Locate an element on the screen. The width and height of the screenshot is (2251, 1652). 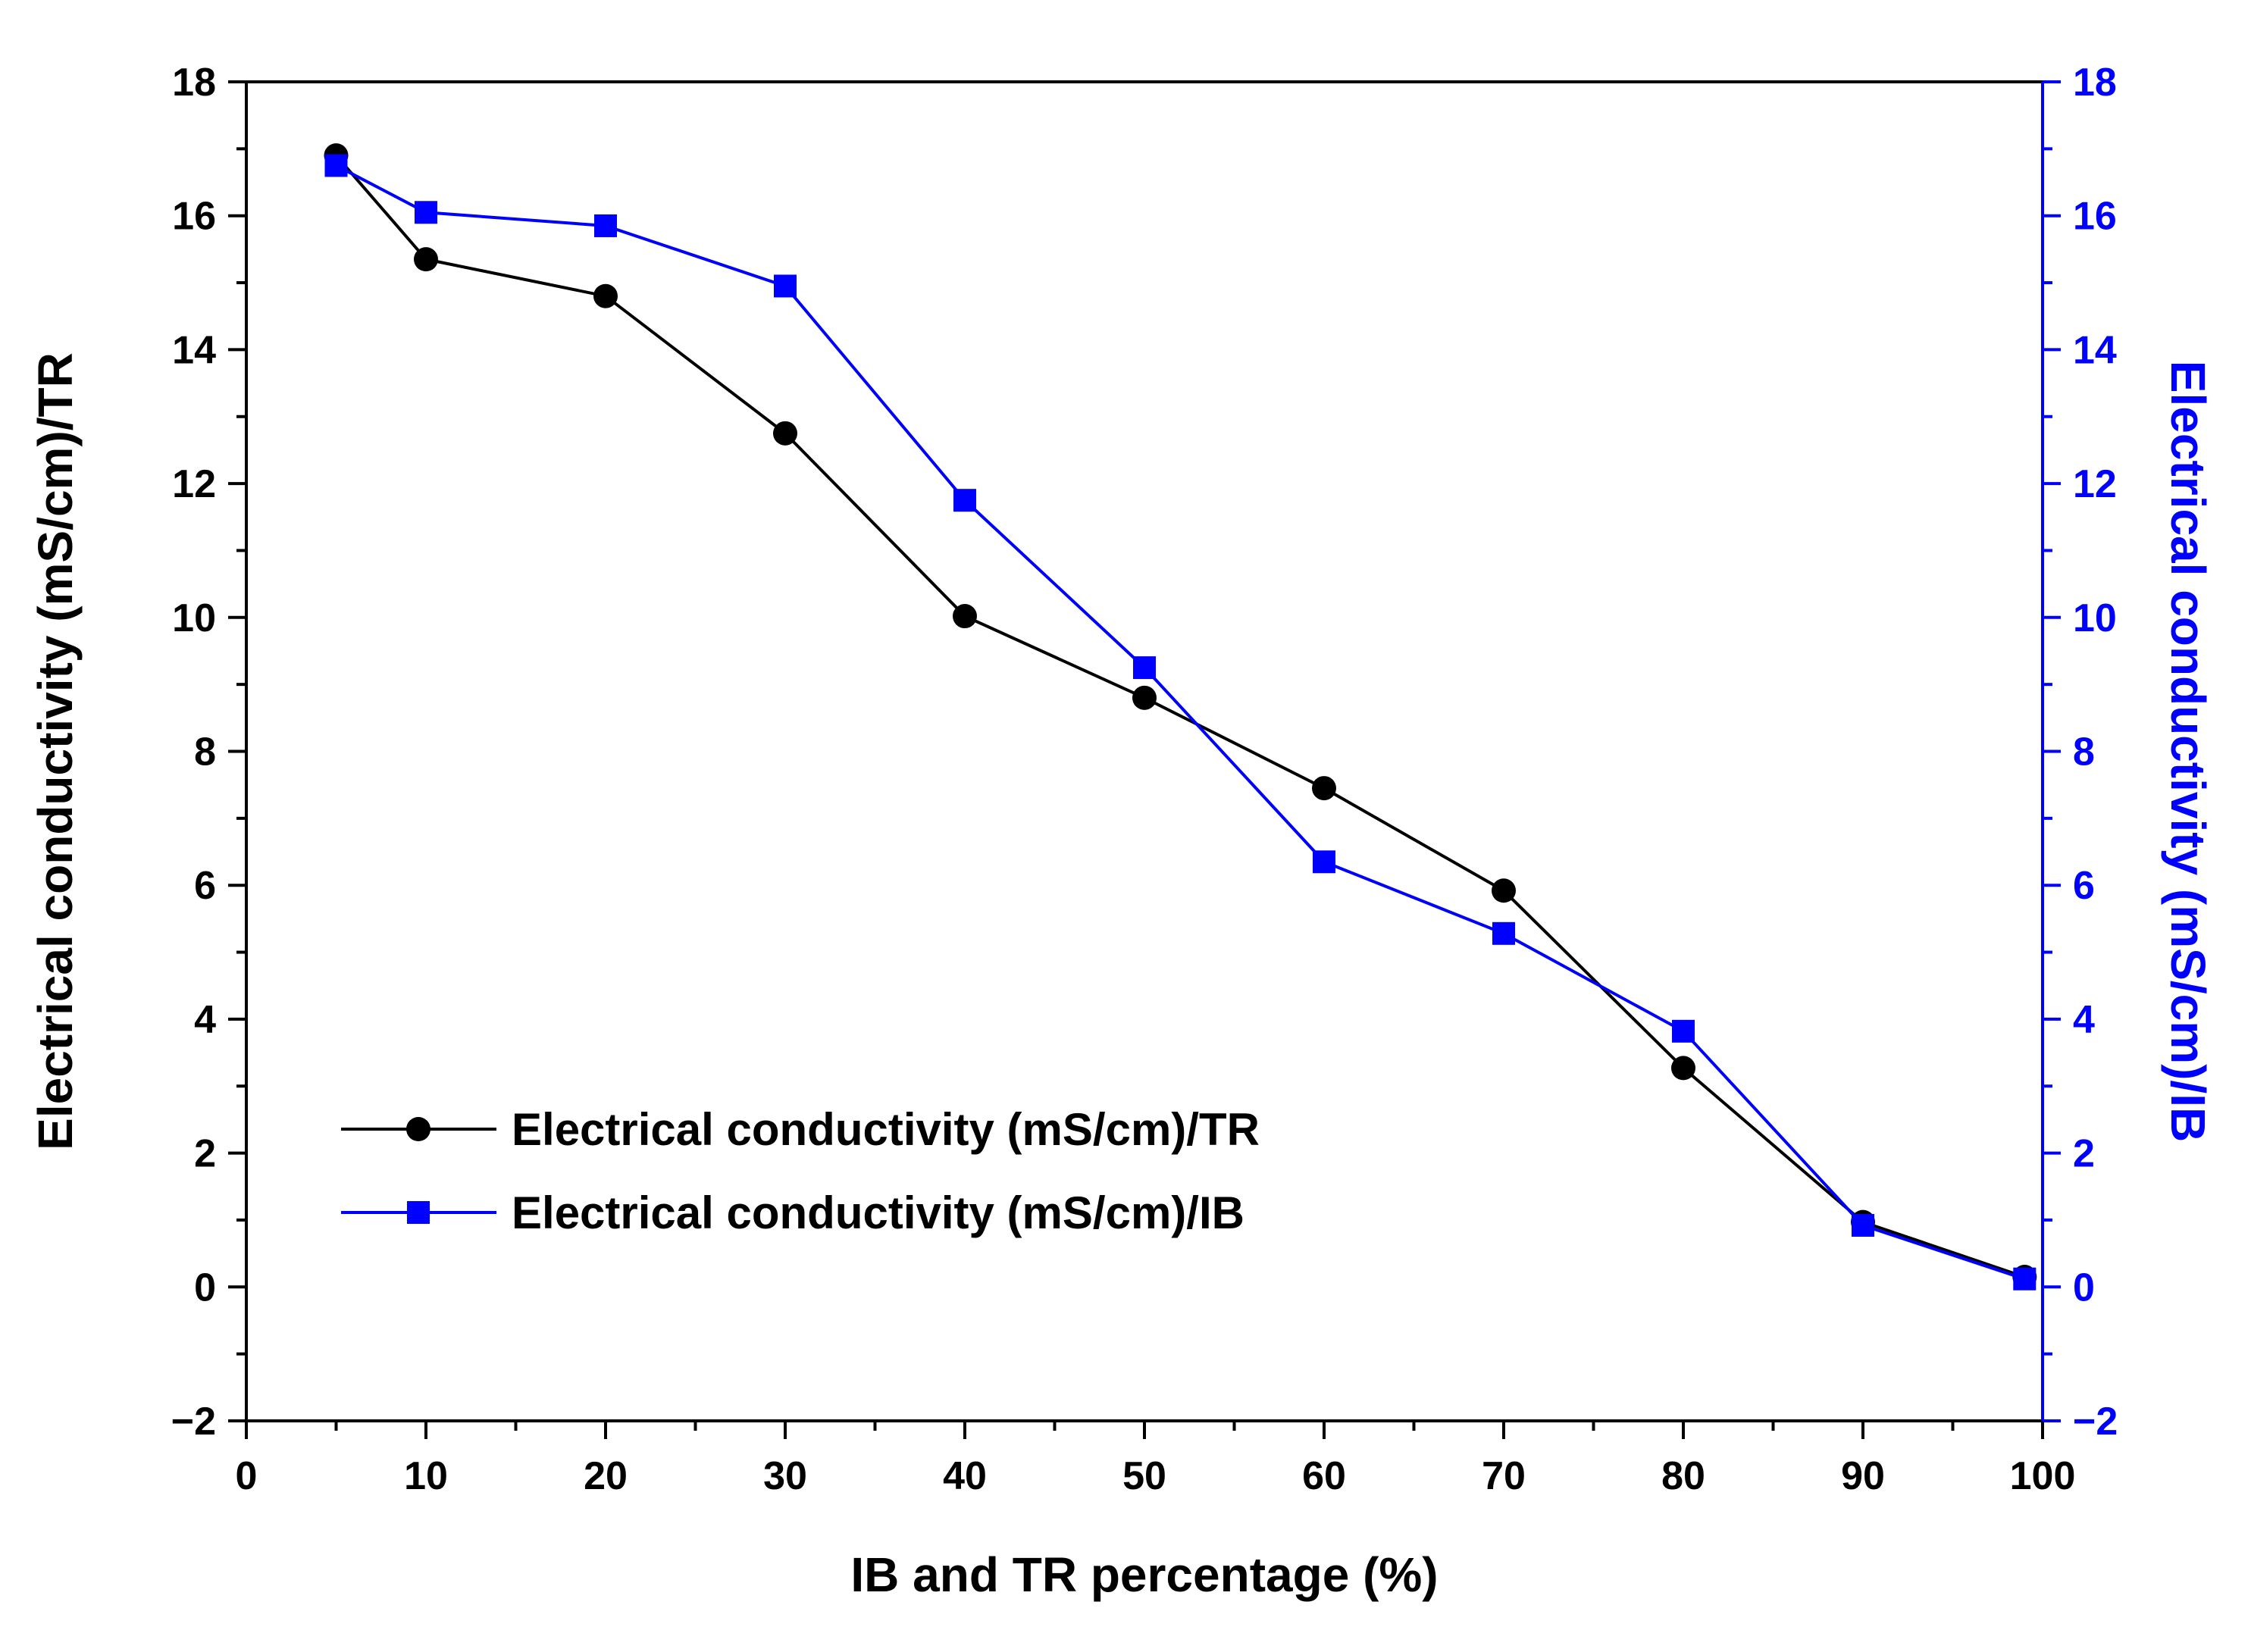
x-tick-label: 30 is located at coordinates (785, 1476).